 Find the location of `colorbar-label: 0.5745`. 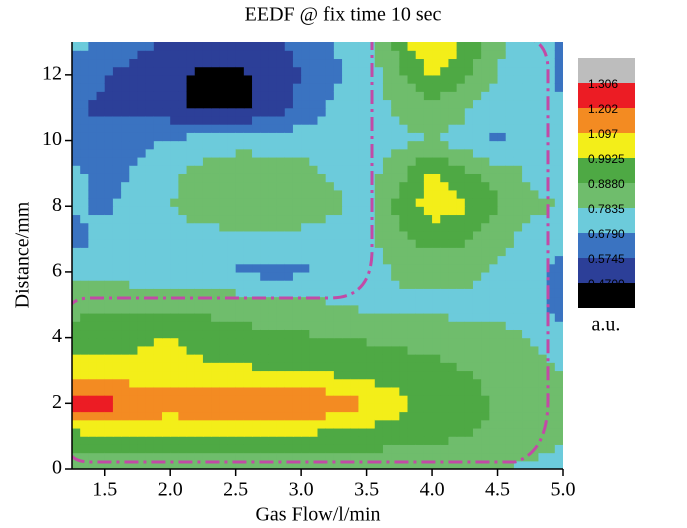

colorbar-label: 0.5745 is located at coordinates (606, 259).